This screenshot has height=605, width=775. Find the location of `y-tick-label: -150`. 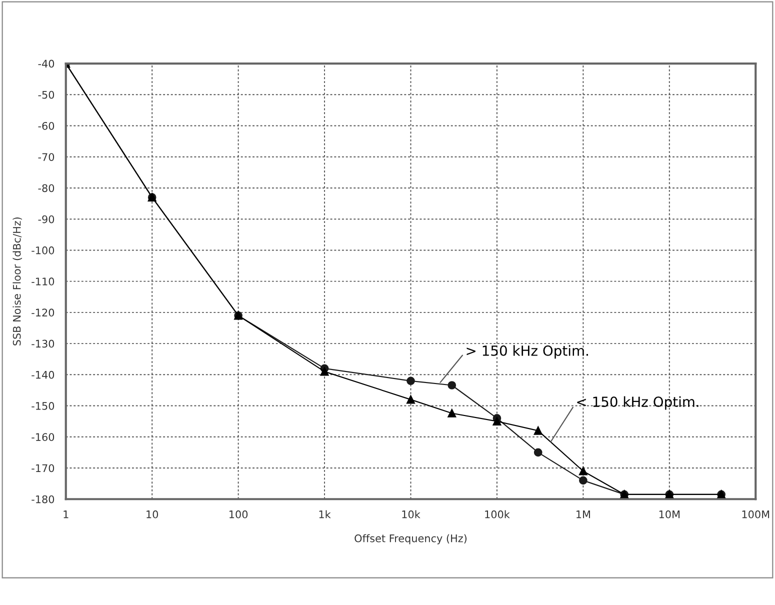

y-tick-label: -150 is located at coordinates (43, 406).